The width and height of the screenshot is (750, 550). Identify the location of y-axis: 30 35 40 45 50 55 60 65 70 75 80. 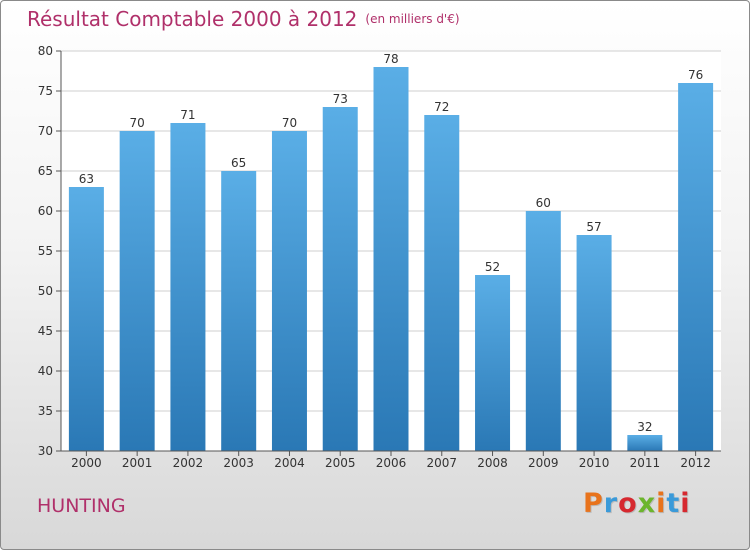
(50, 251).